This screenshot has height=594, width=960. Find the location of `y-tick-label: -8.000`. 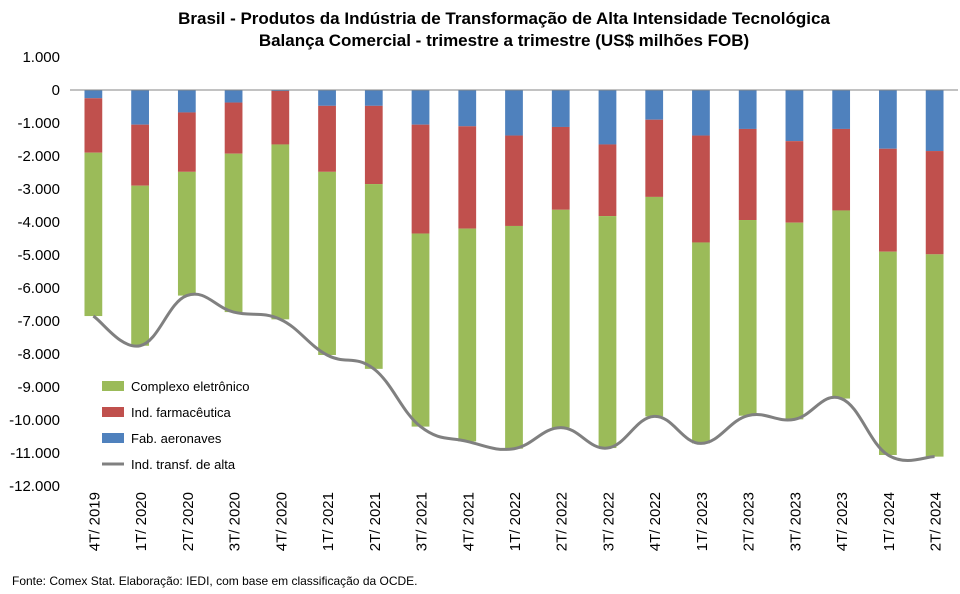

y-tick-label: -8.000 is located at coordinates (38, 354).